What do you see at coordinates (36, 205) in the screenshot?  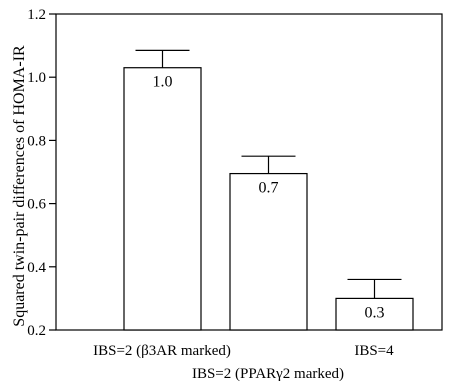 I see `y-tick-label-2: 0.6` at bounding box center [36, 205].